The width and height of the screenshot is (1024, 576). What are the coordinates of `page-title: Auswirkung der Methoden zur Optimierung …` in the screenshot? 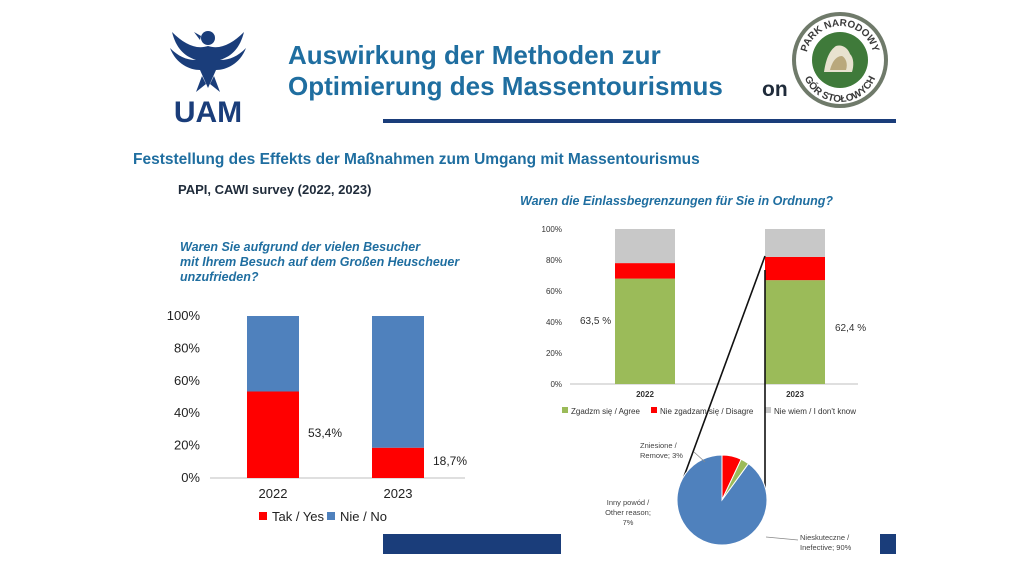 It's located at (505, 71).